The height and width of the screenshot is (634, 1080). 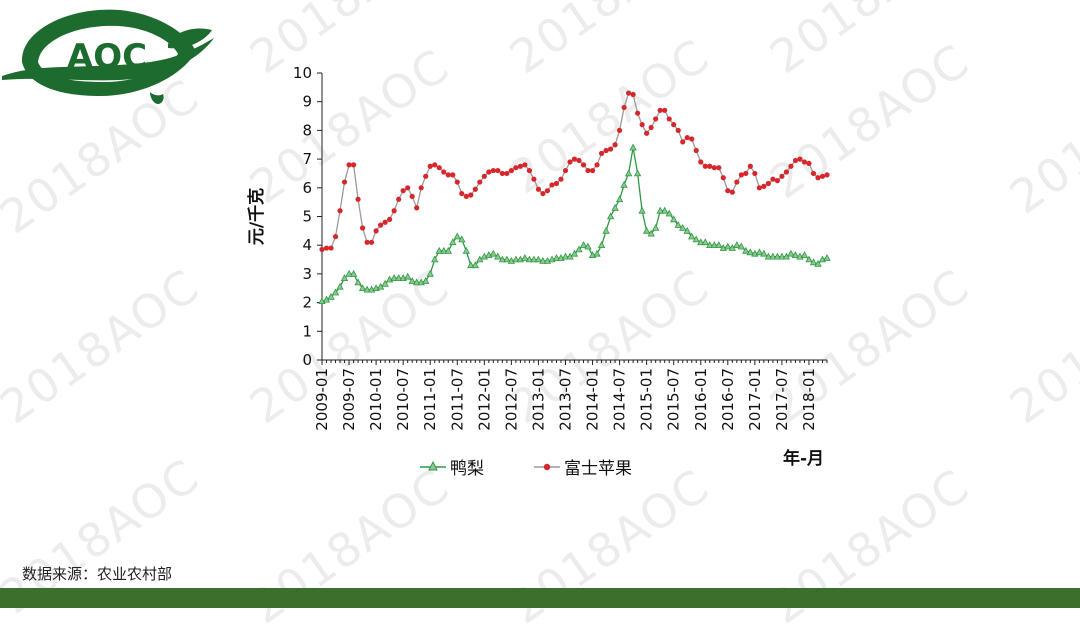 I want to click on y-tick-label: 10, so click(x=302, y=73).